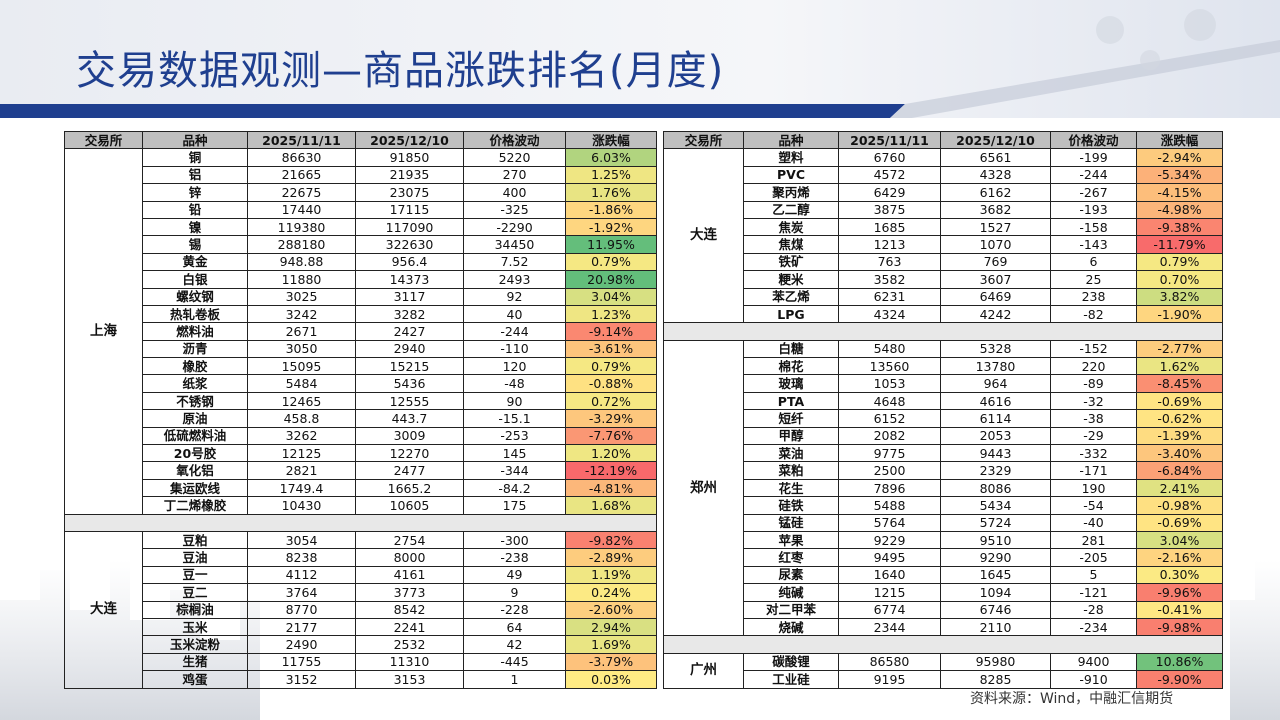  I want to click on pct-change-cell: -3.61%, so click(611, 349).